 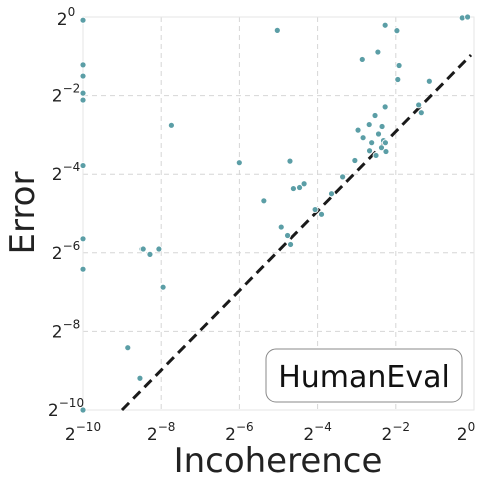 I want to click on y-tick-label: 2−6, so click(x=66, y=251).